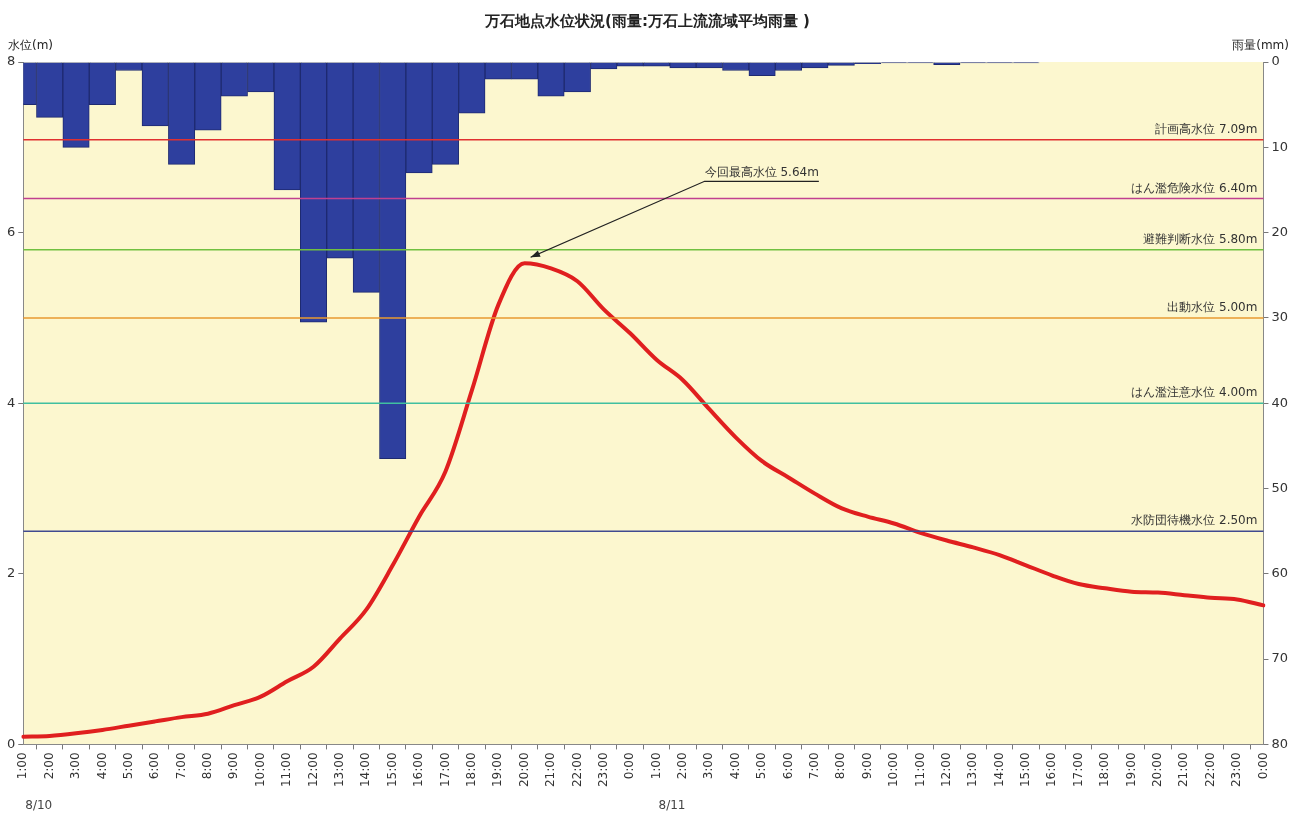 This screenshot has width=1295, height=816. What do you see at coordinates (1194, 187) in the screenshot?
I see `ref-line-label: はん濫危険水位 6.40m` at bounding box center [1194, 187].